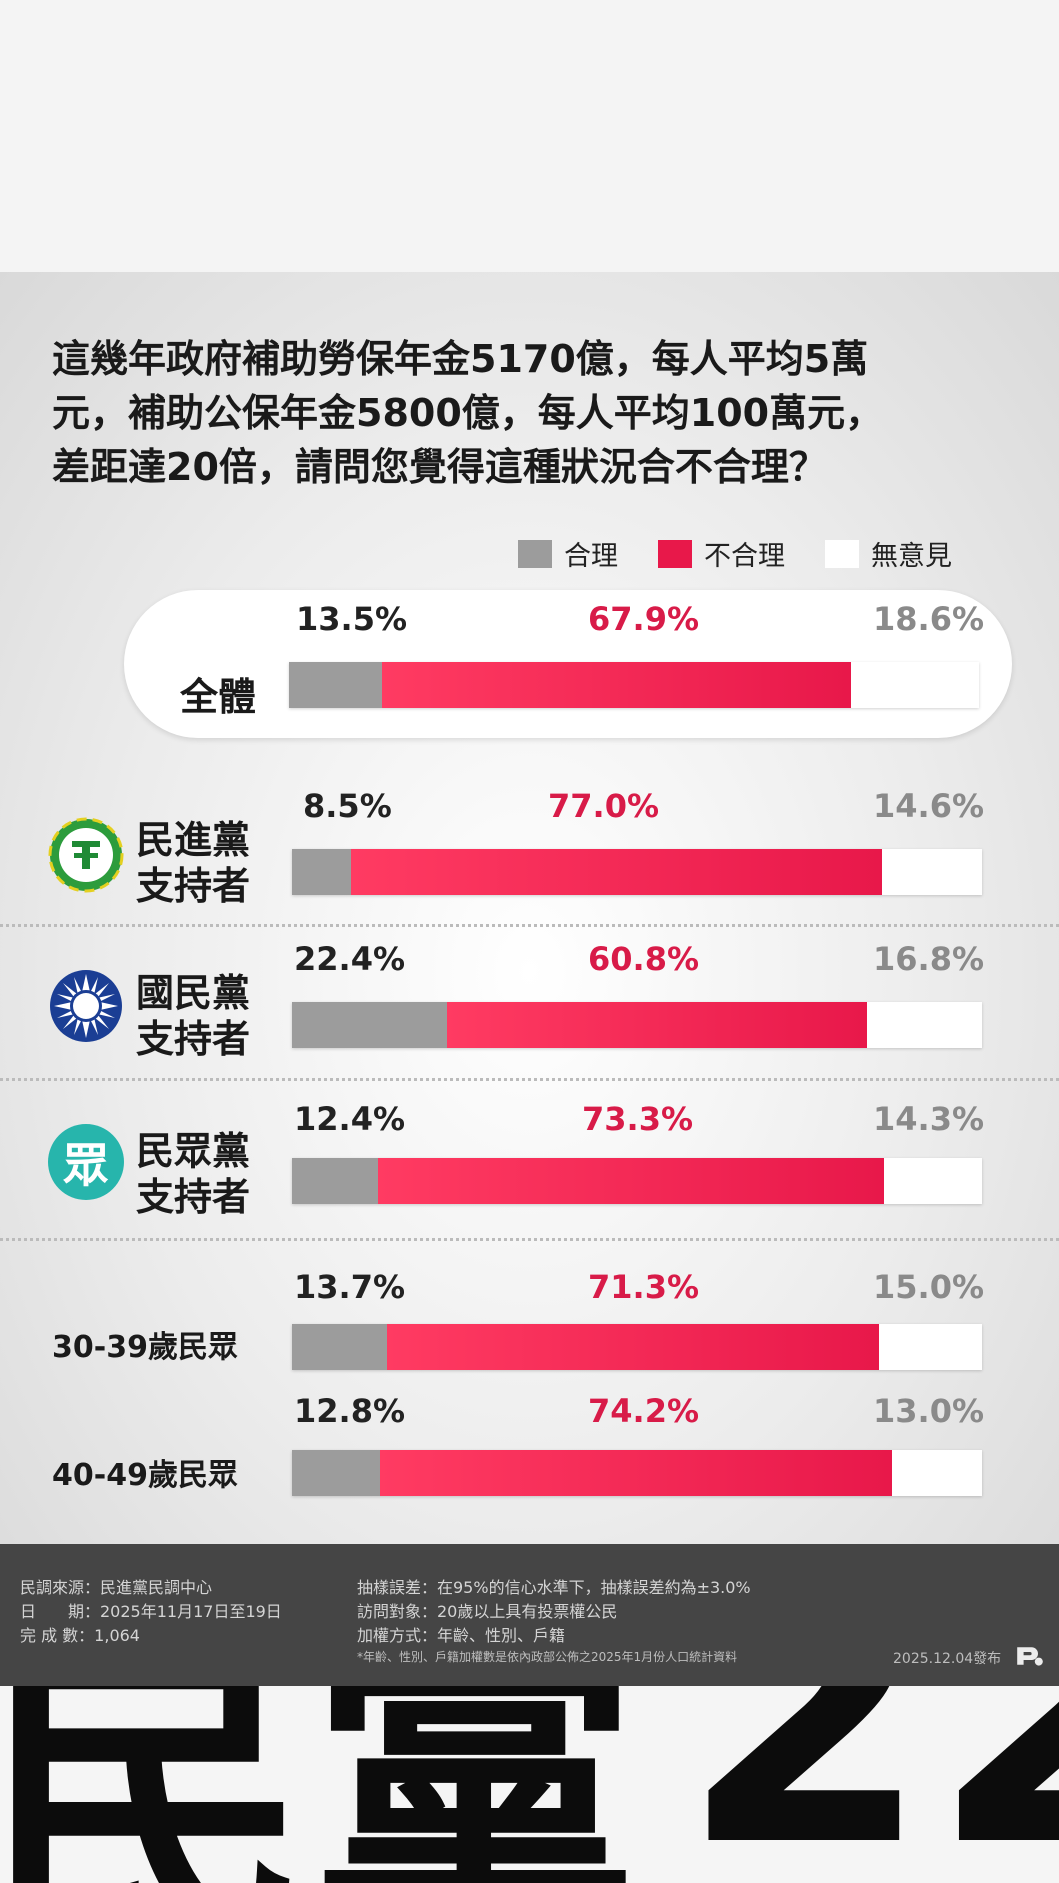  Describe the element at coordinates (347, 806) in the screenshot. I see `value-label-agree: 8.5%` at that location.